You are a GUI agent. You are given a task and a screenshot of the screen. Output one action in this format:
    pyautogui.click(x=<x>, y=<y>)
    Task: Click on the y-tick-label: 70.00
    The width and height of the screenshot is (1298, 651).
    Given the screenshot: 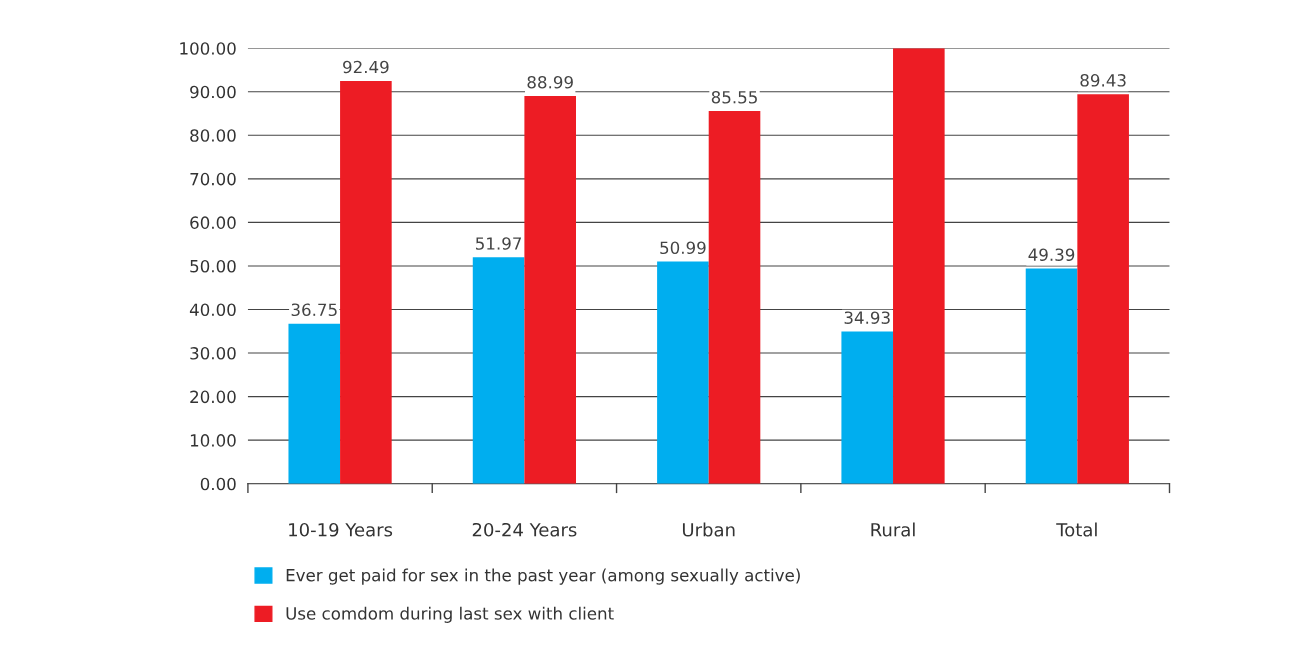 What is the action you would take?
    pyautogui.click(x=213, y=179)
    